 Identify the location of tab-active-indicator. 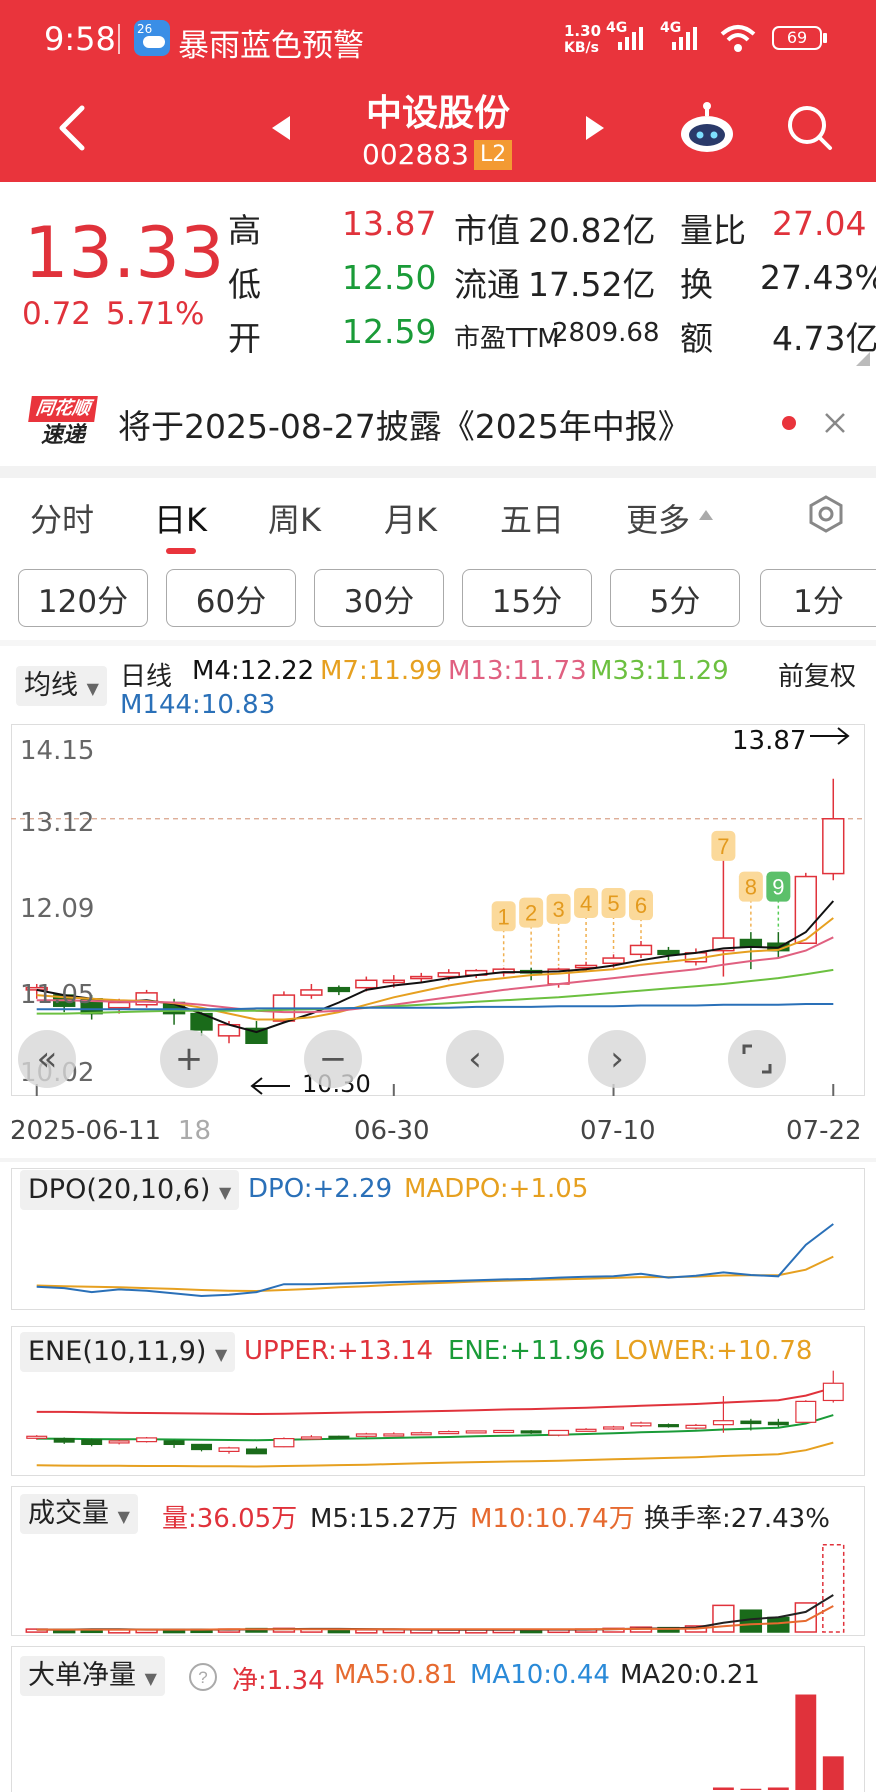
(181, 551).